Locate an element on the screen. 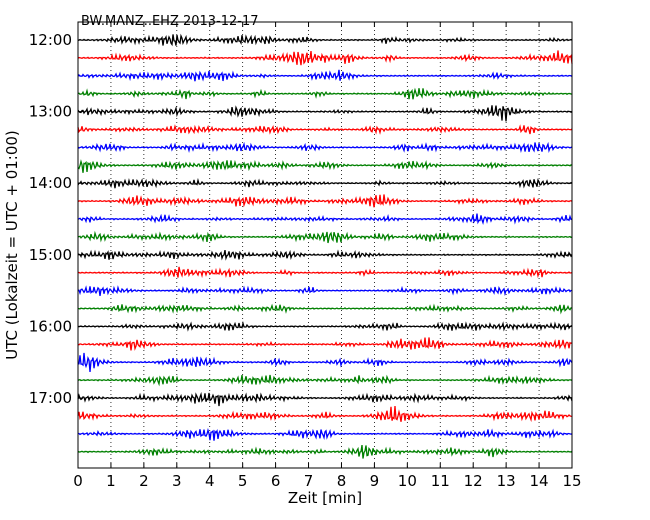 The image size is (650, 520). x-tick-label: 9 is located at coordinates (375, 481).